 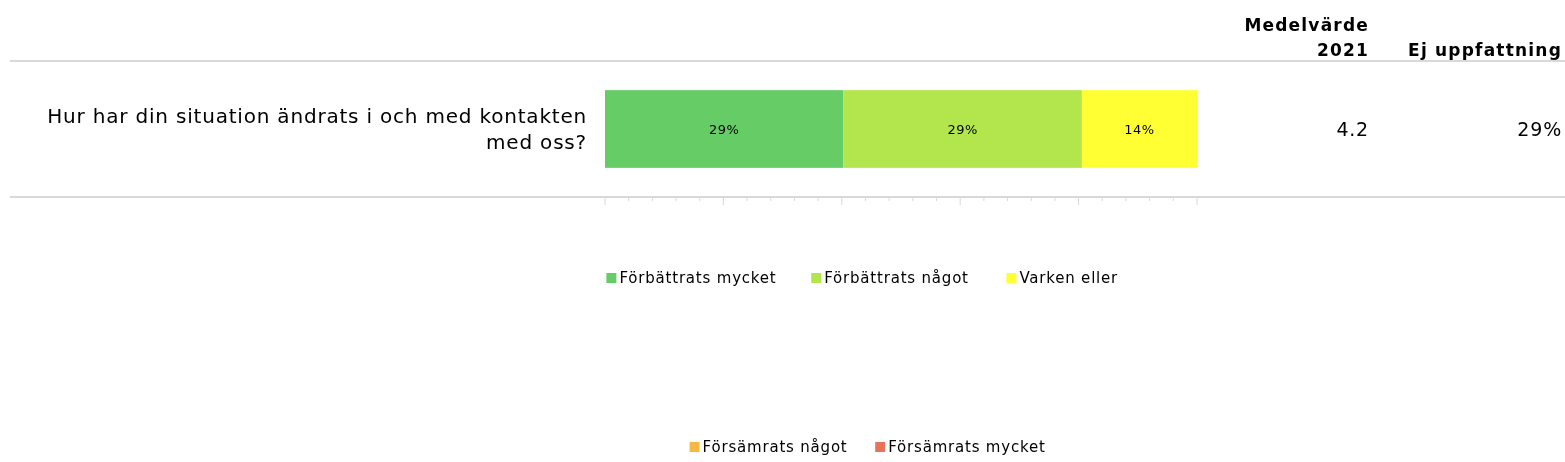 I want to click on text: 4.2, so click(x=1352, y=128).